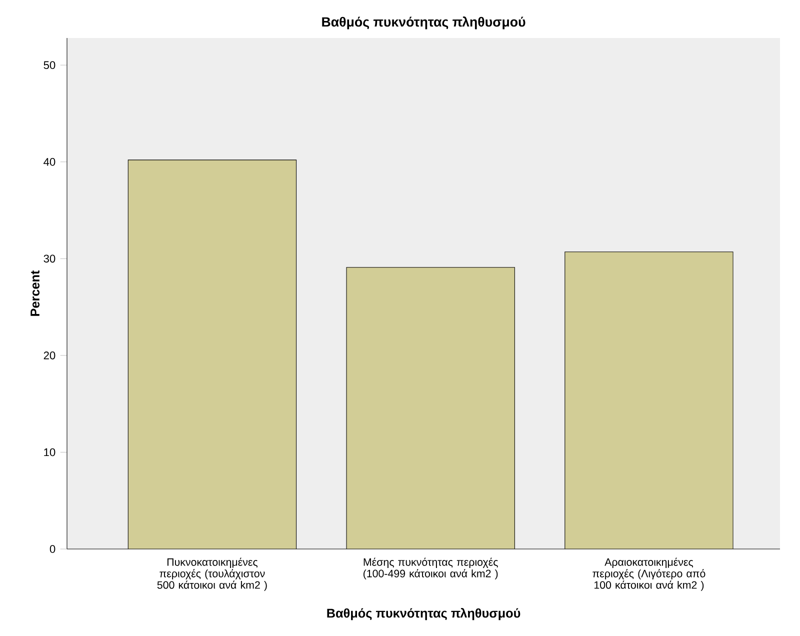 The height and width of the screenshot is (636, 800). What do you see at coordinates (50, 65) in the screenshot?
I see `y-tick-label: 50` at bounding box center [50, 65].